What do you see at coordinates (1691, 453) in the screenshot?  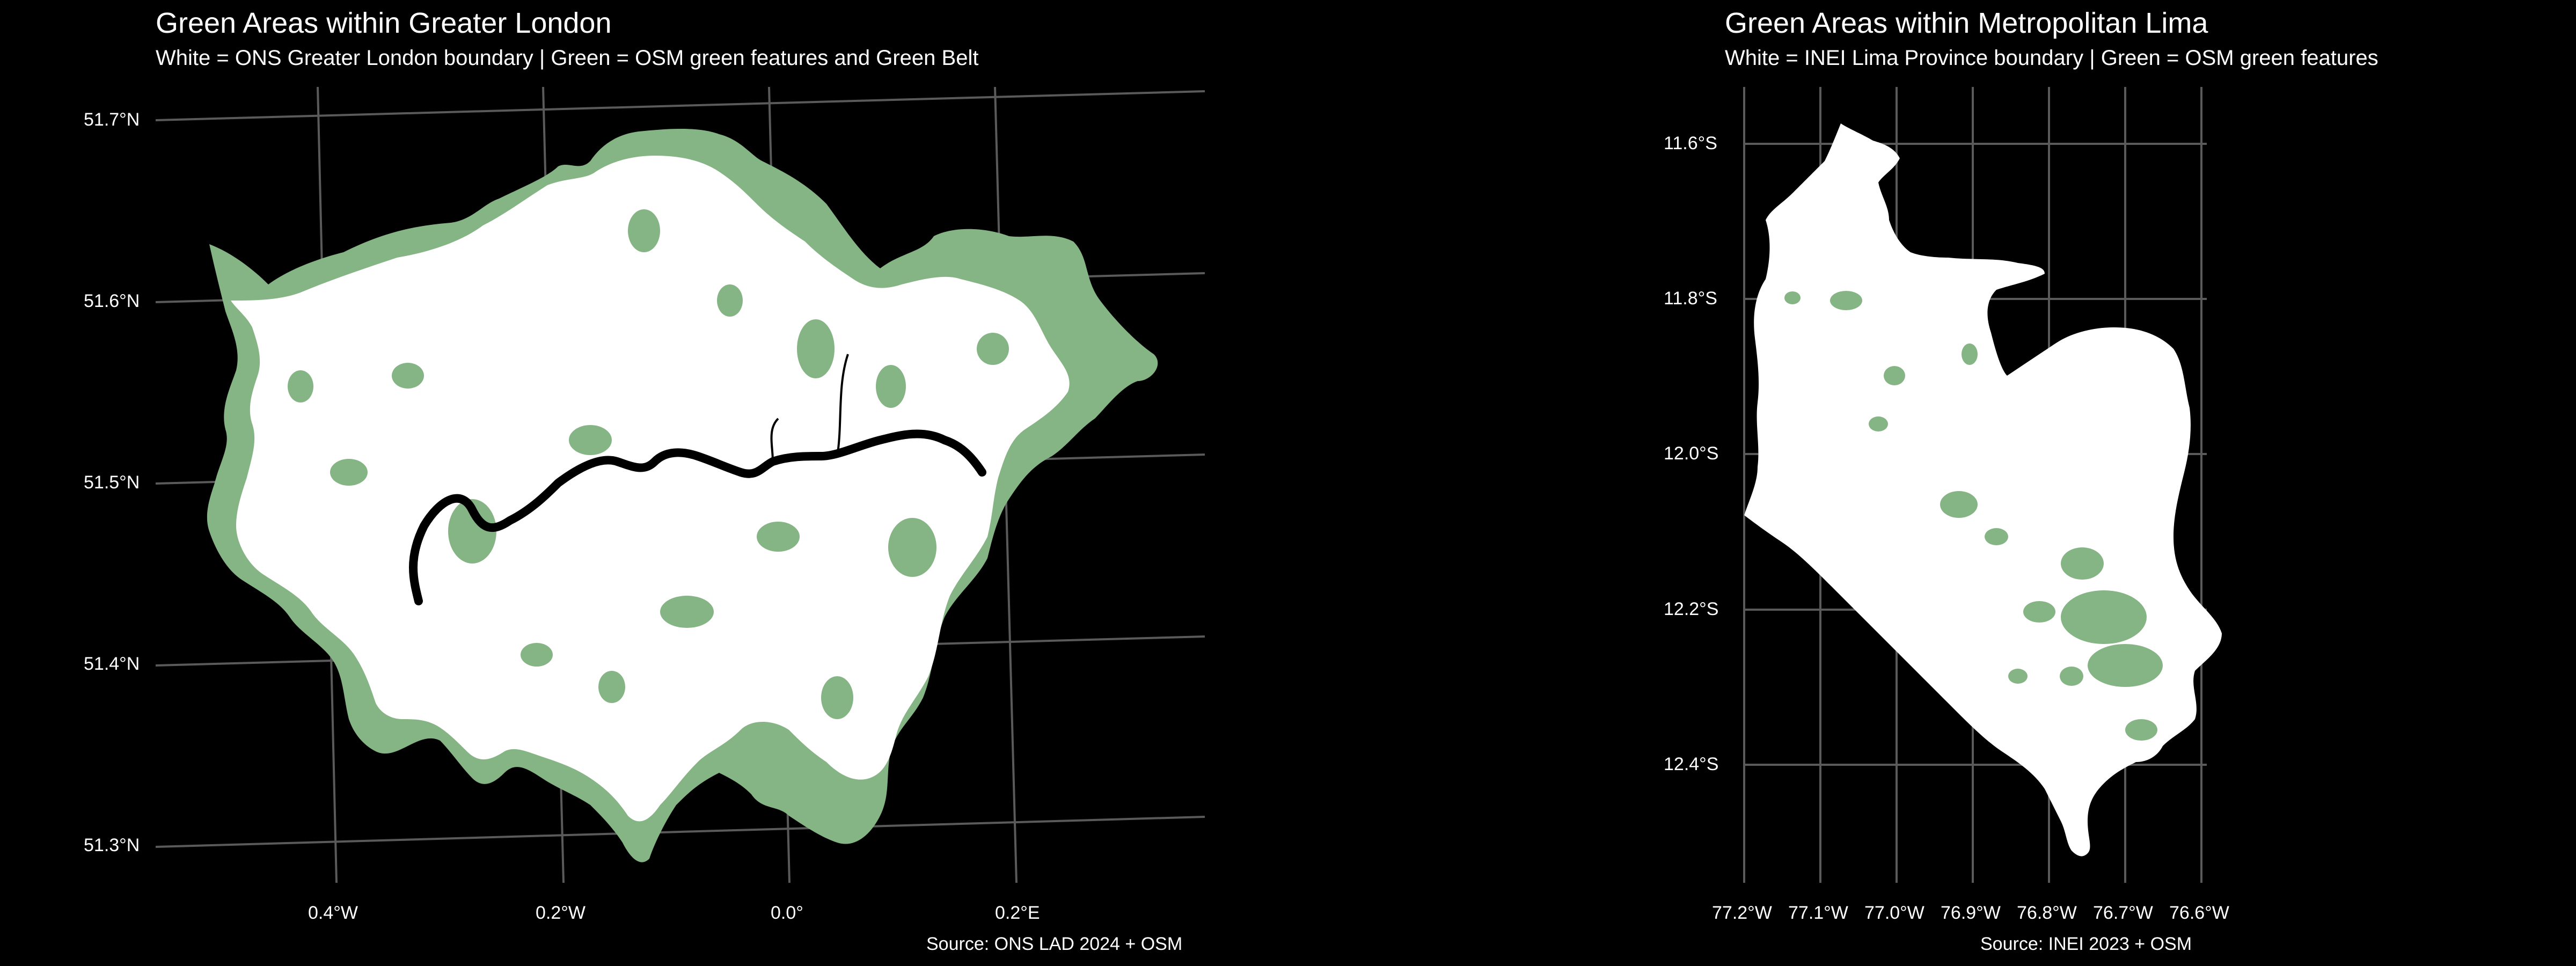 I see `lima-lat-tick: 12.0°S` at bounding box center [1691, 453].